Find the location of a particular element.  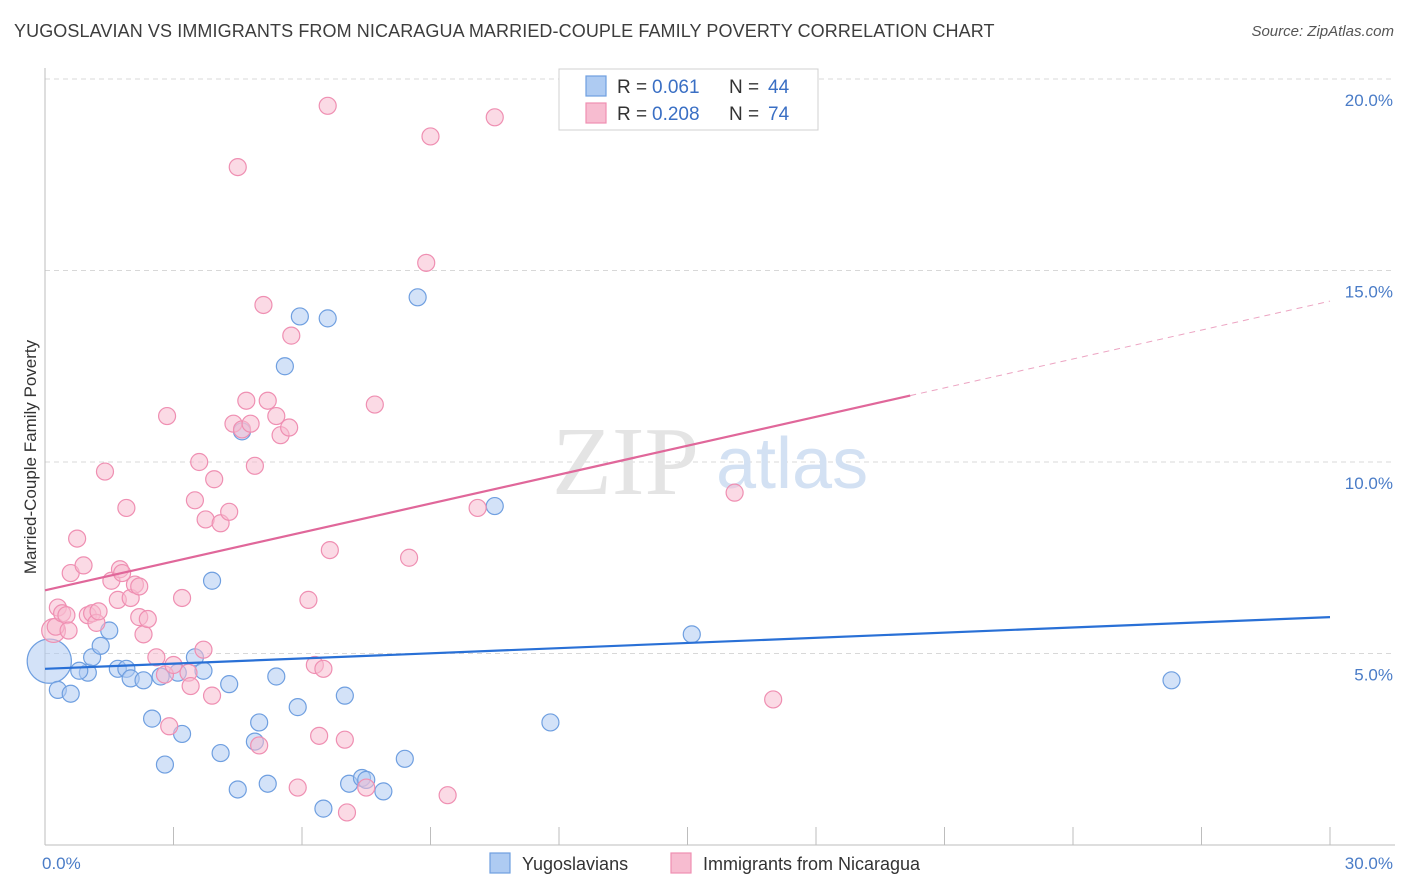

watermark: ZIP atlas is located at coordinates (710, 462).